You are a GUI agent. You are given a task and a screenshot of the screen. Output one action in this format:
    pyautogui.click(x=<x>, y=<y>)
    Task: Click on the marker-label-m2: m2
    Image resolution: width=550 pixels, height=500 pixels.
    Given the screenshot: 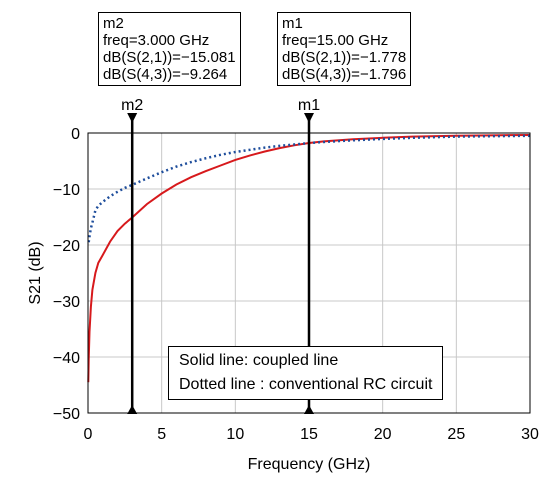 What is the action you would take?
    pyautogui.click(x=132, y=105)
    